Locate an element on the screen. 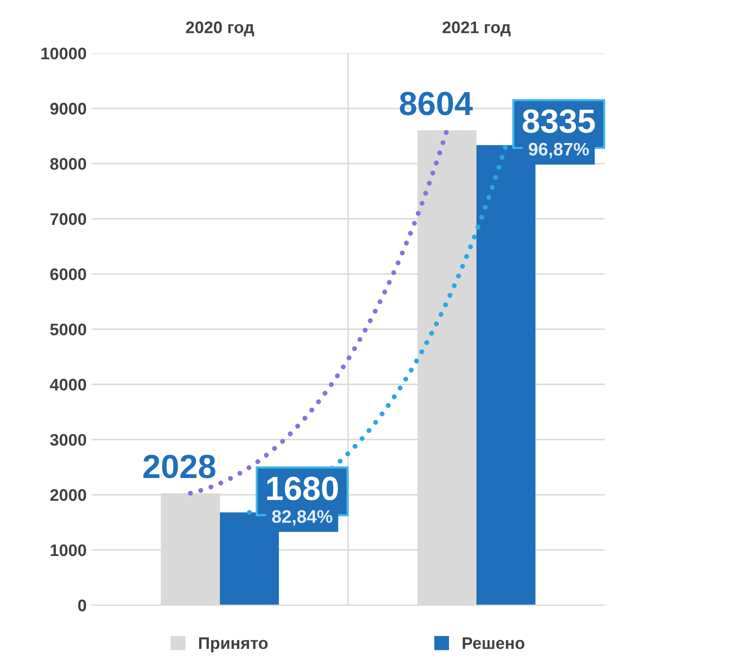 The width and height of the screenshot is (733, 665). x-tick-label: 2021 год is located at coordinates (476, 28).